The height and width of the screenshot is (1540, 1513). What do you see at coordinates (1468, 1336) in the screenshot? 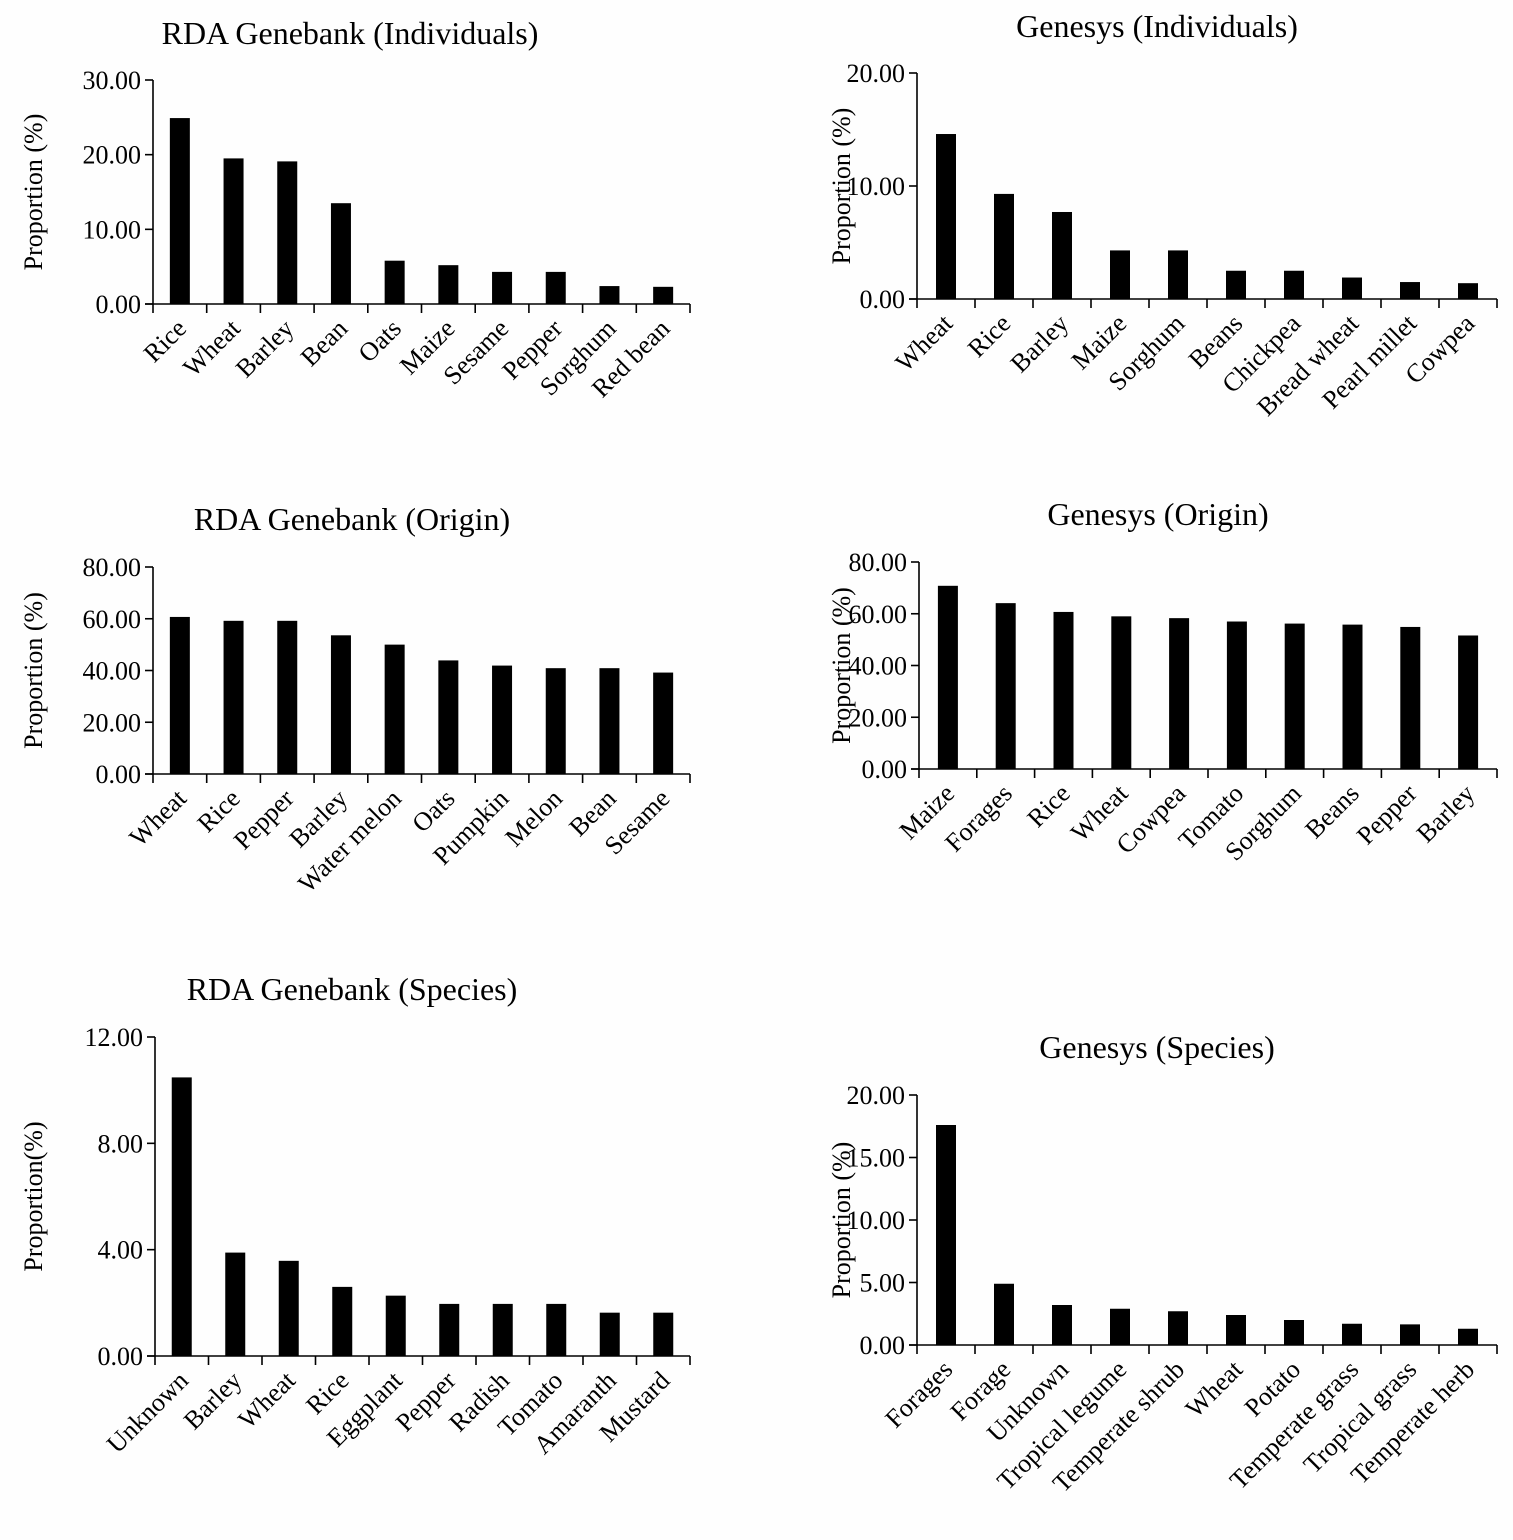
I see `bar-temperate-herb` at bounding box center [1468, 1336].